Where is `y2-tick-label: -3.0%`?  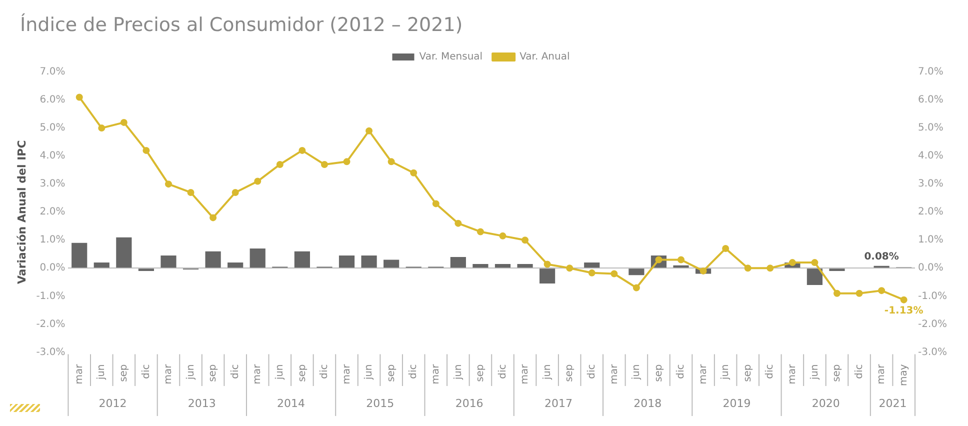 y2-tick-label: -3.0% is located at coordinates (932, 352).